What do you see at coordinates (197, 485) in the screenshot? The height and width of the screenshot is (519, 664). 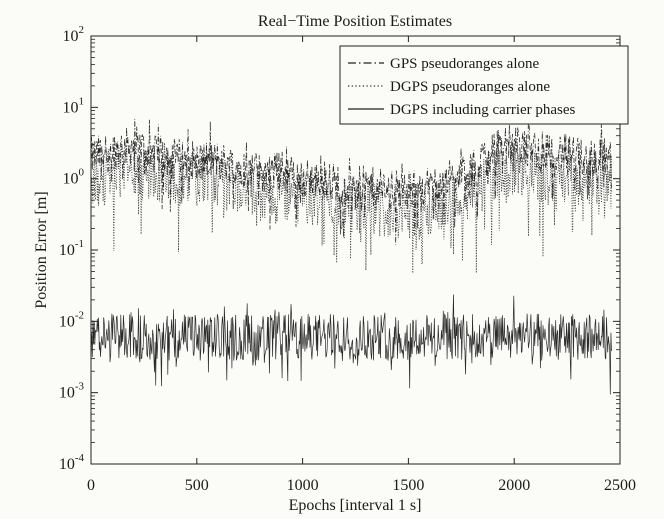 I see `x-tick-label: 500` at bounding box center [197, 485].